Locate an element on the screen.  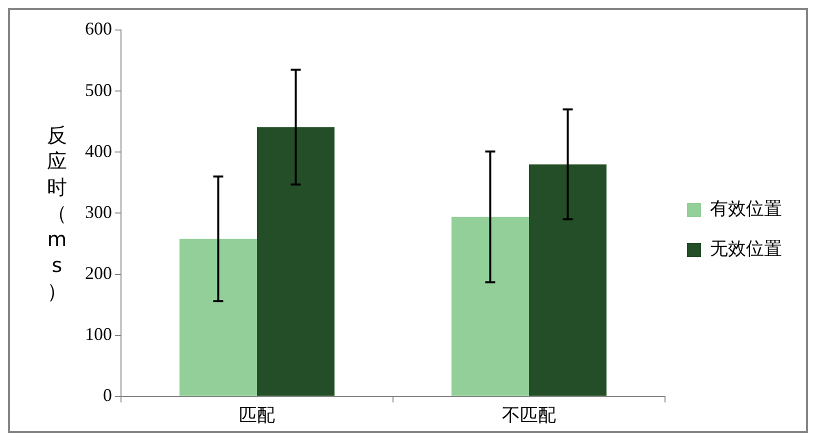
y-tick-label: 500 is located at coordinates (98, 90).